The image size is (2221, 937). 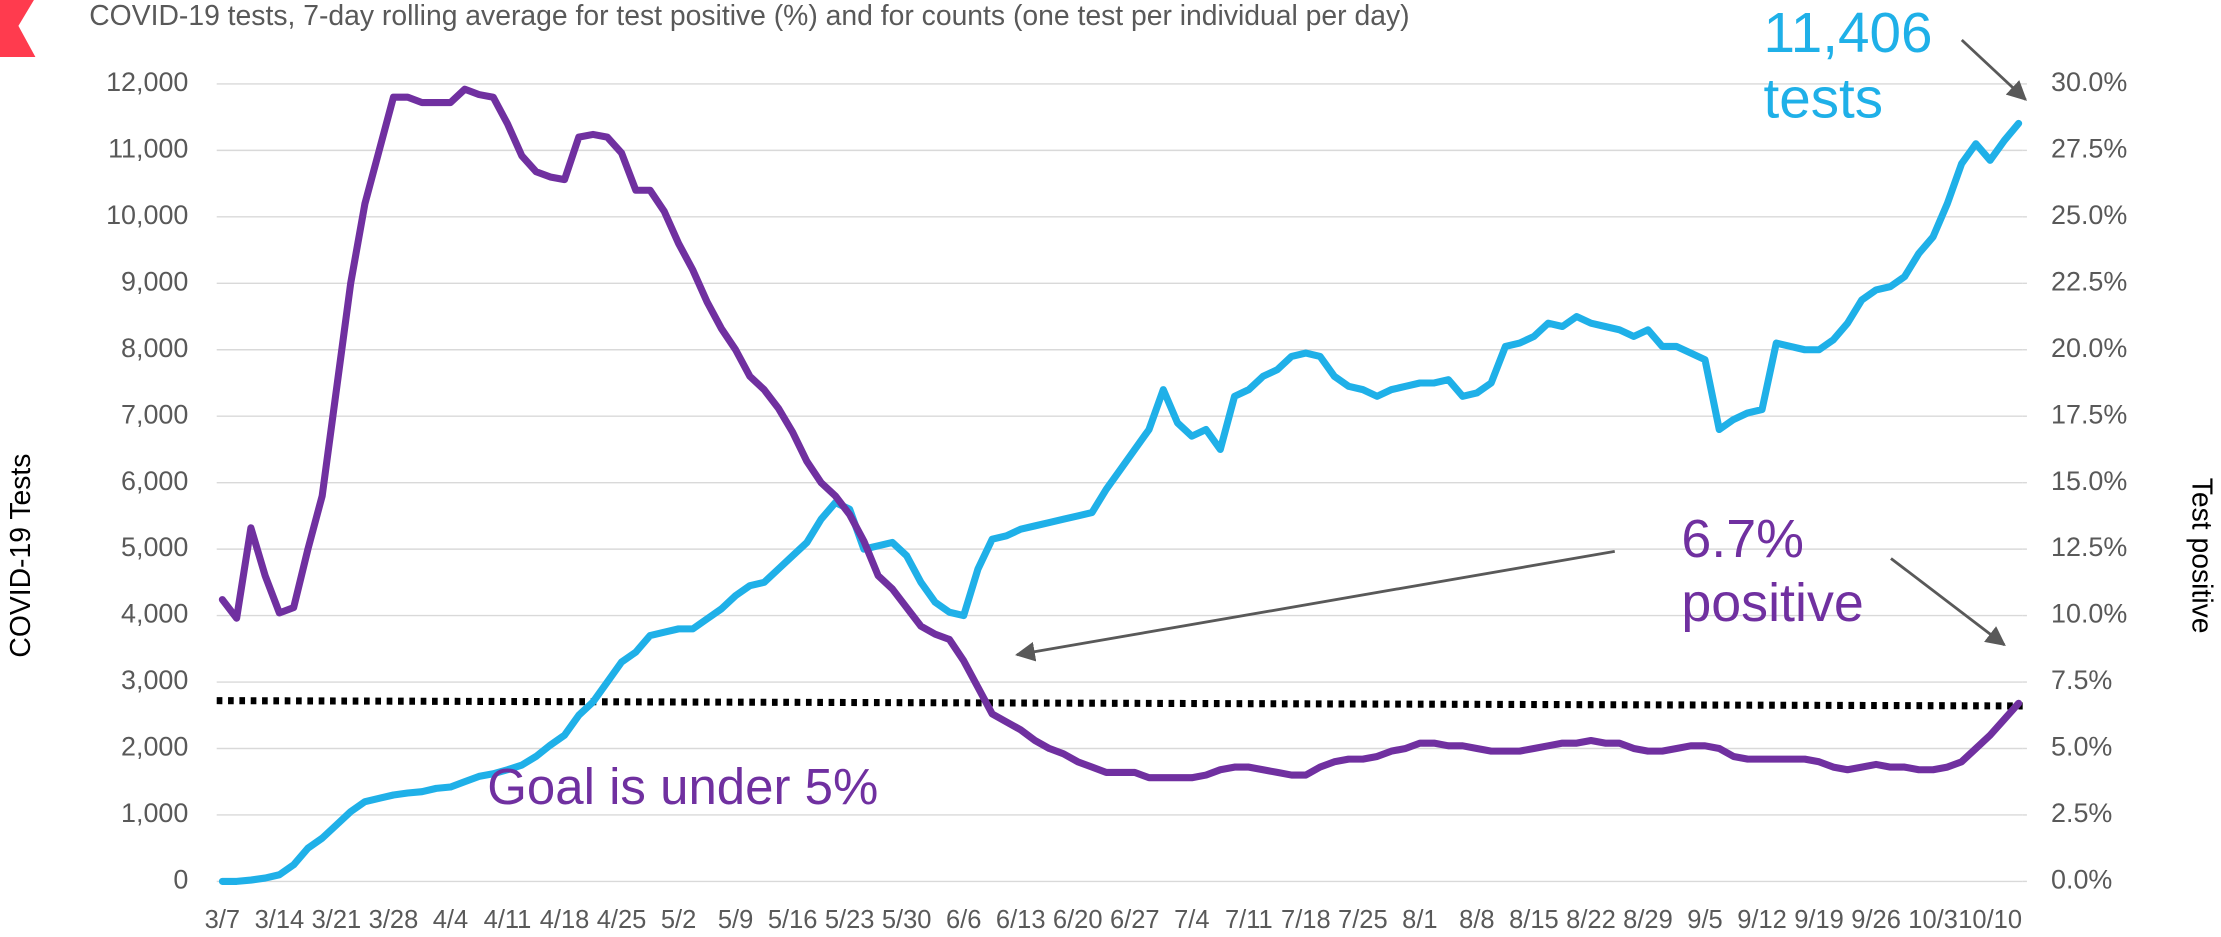 What do you see at coordinates (1078, 920) in the screenshot?
I see `x-tick-label: 6/20` at bounding box center [1078, 920].